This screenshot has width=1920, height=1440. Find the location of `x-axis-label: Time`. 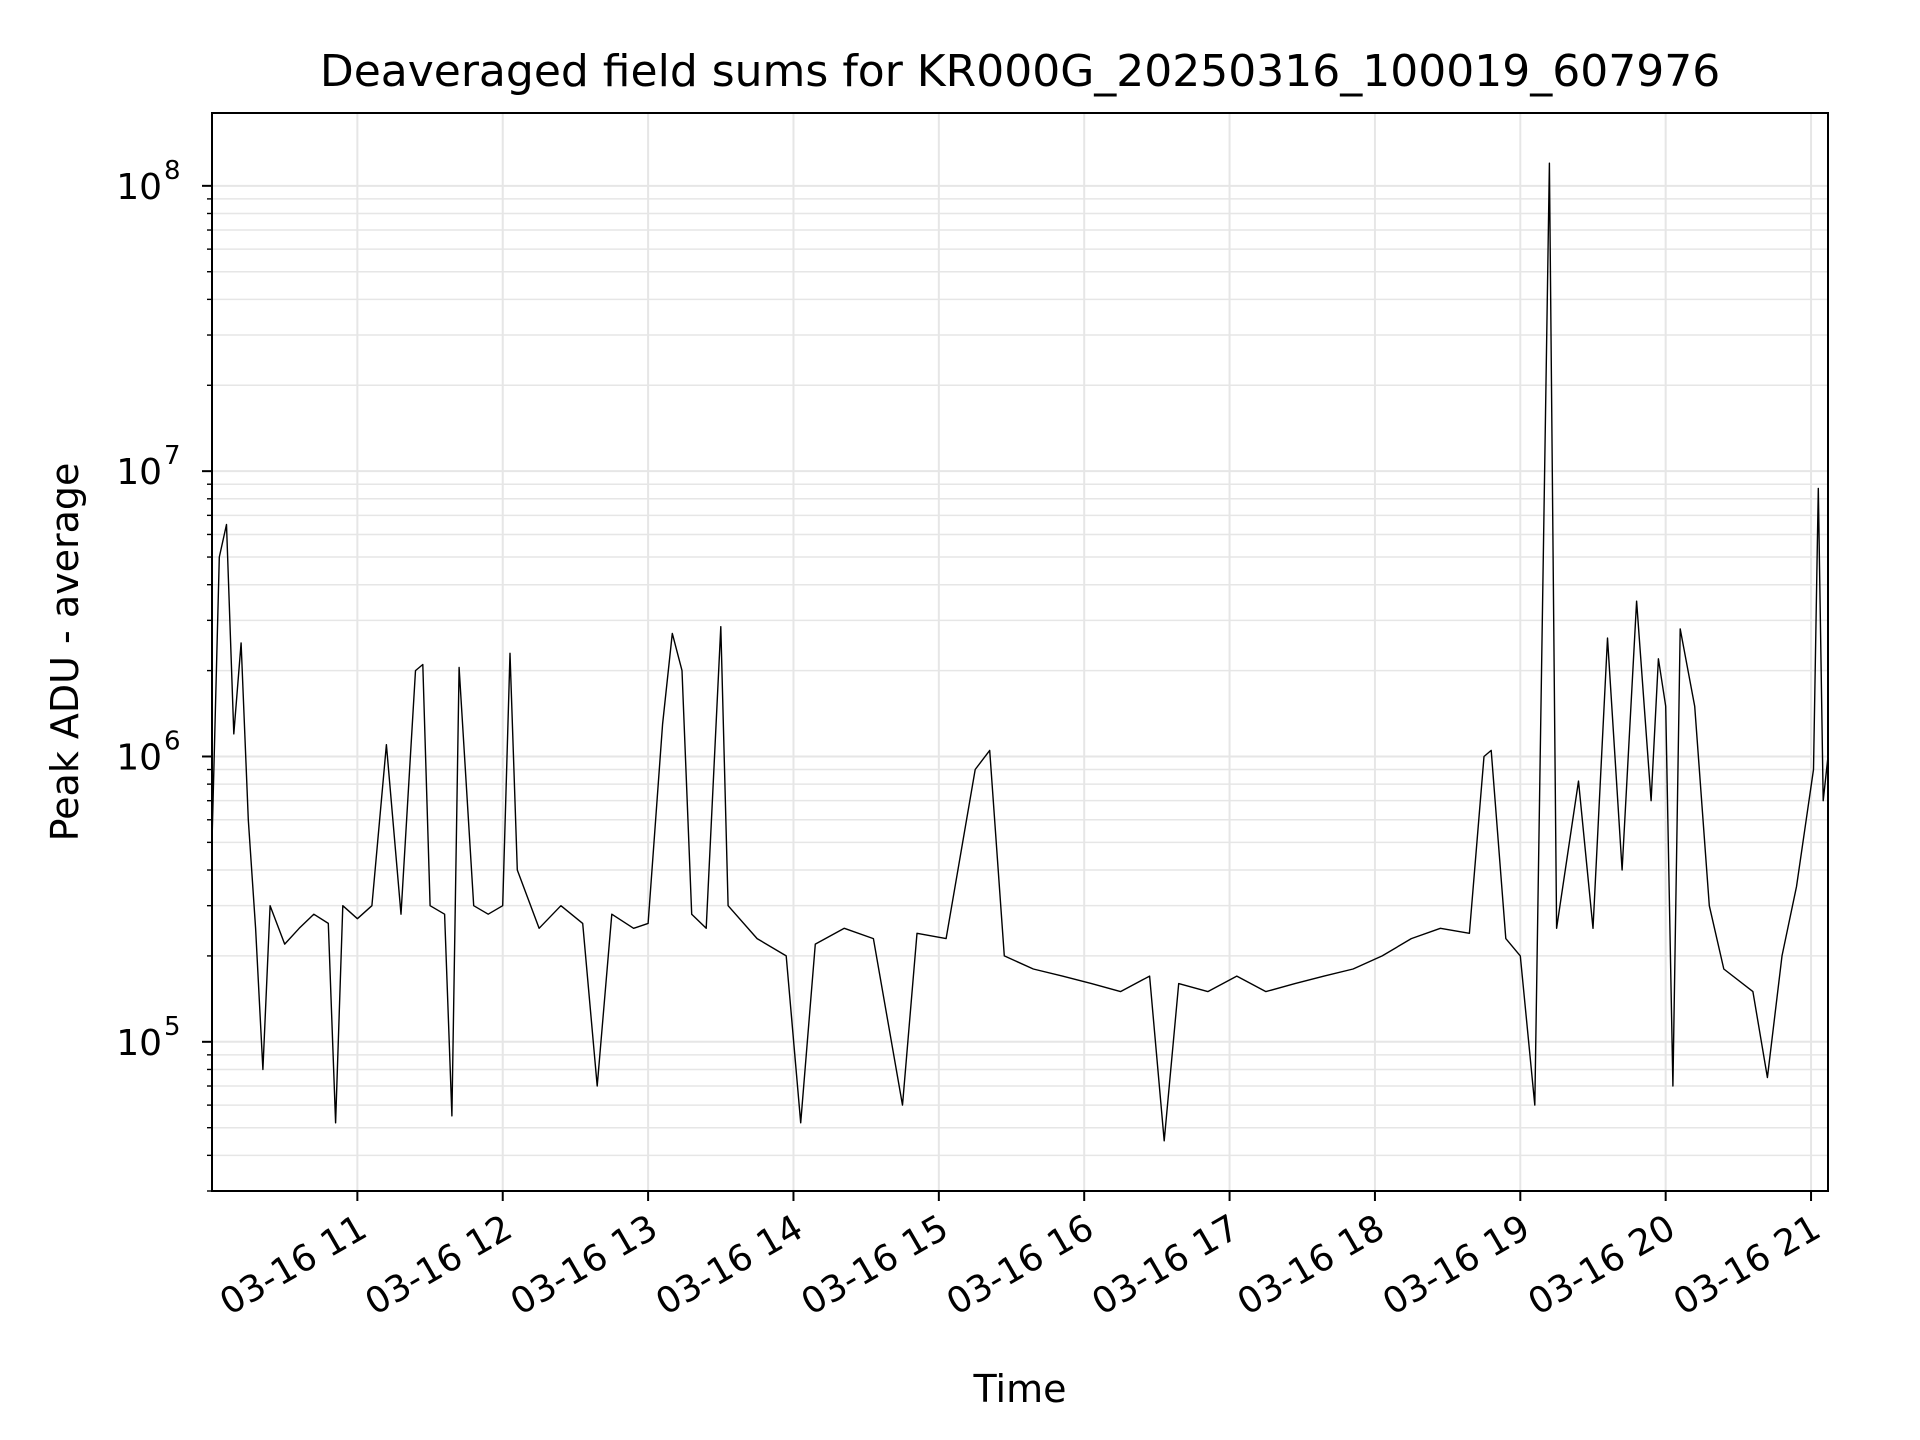

x-axis-label: Time is located at coordinates (1020, 1389).